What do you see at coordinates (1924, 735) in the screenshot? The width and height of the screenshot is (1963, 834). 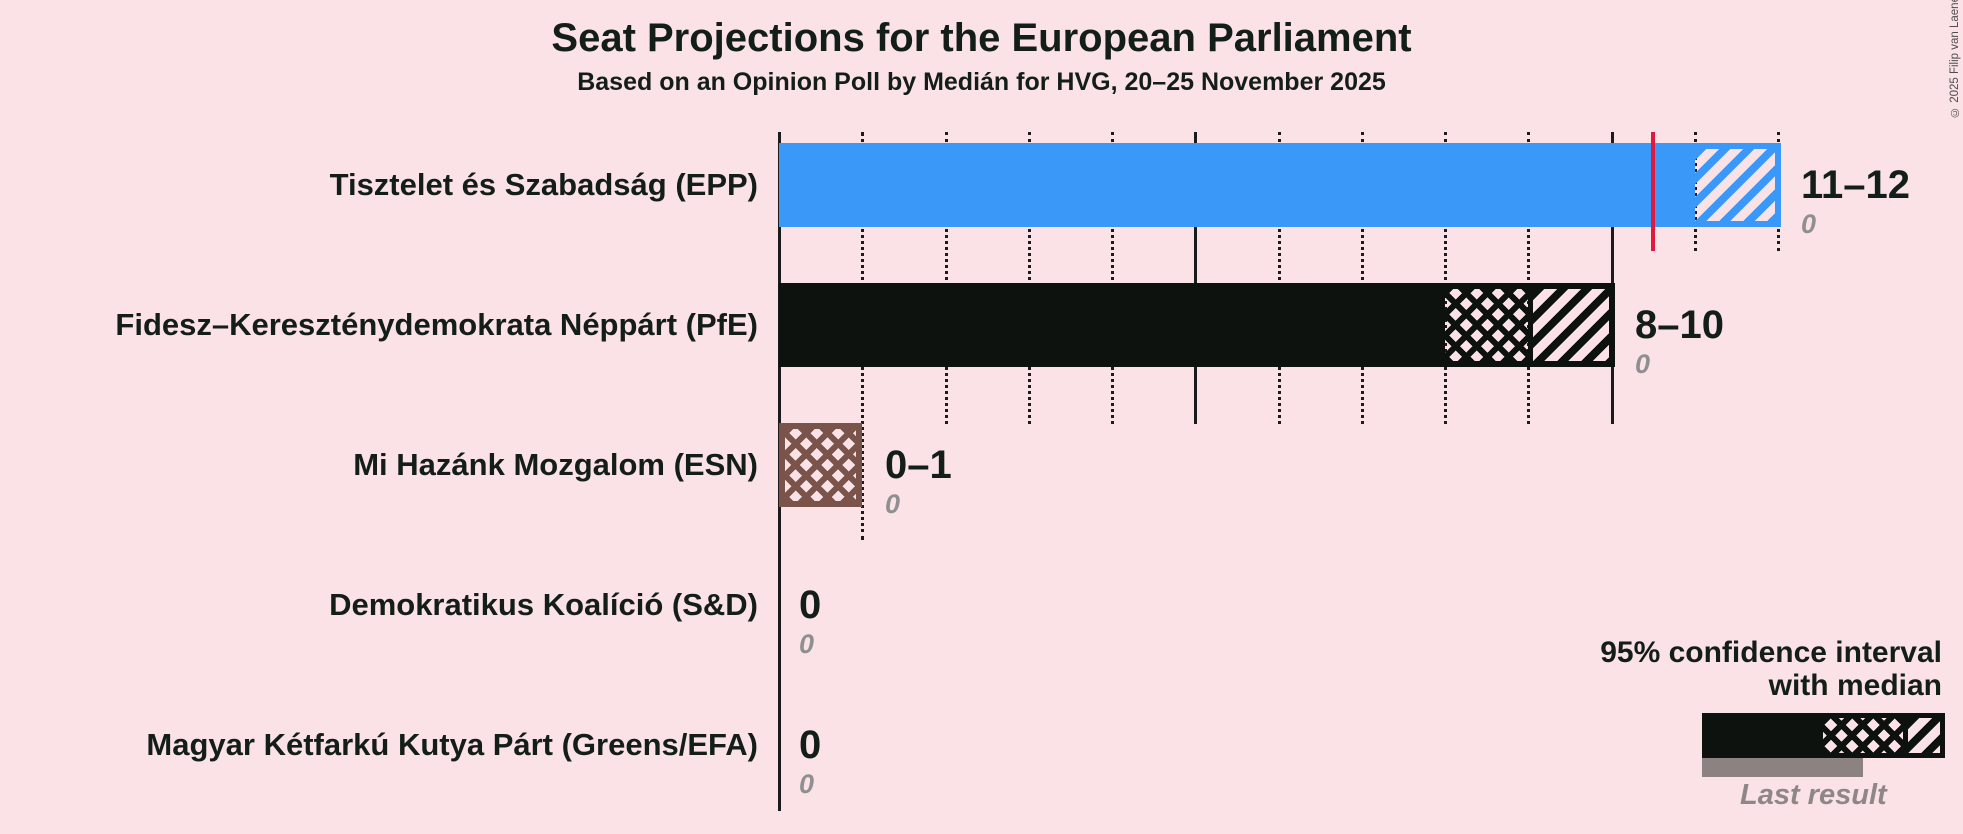 I see `legend-swatch-diagonal-hatch` at bounding box center [1924, 735].